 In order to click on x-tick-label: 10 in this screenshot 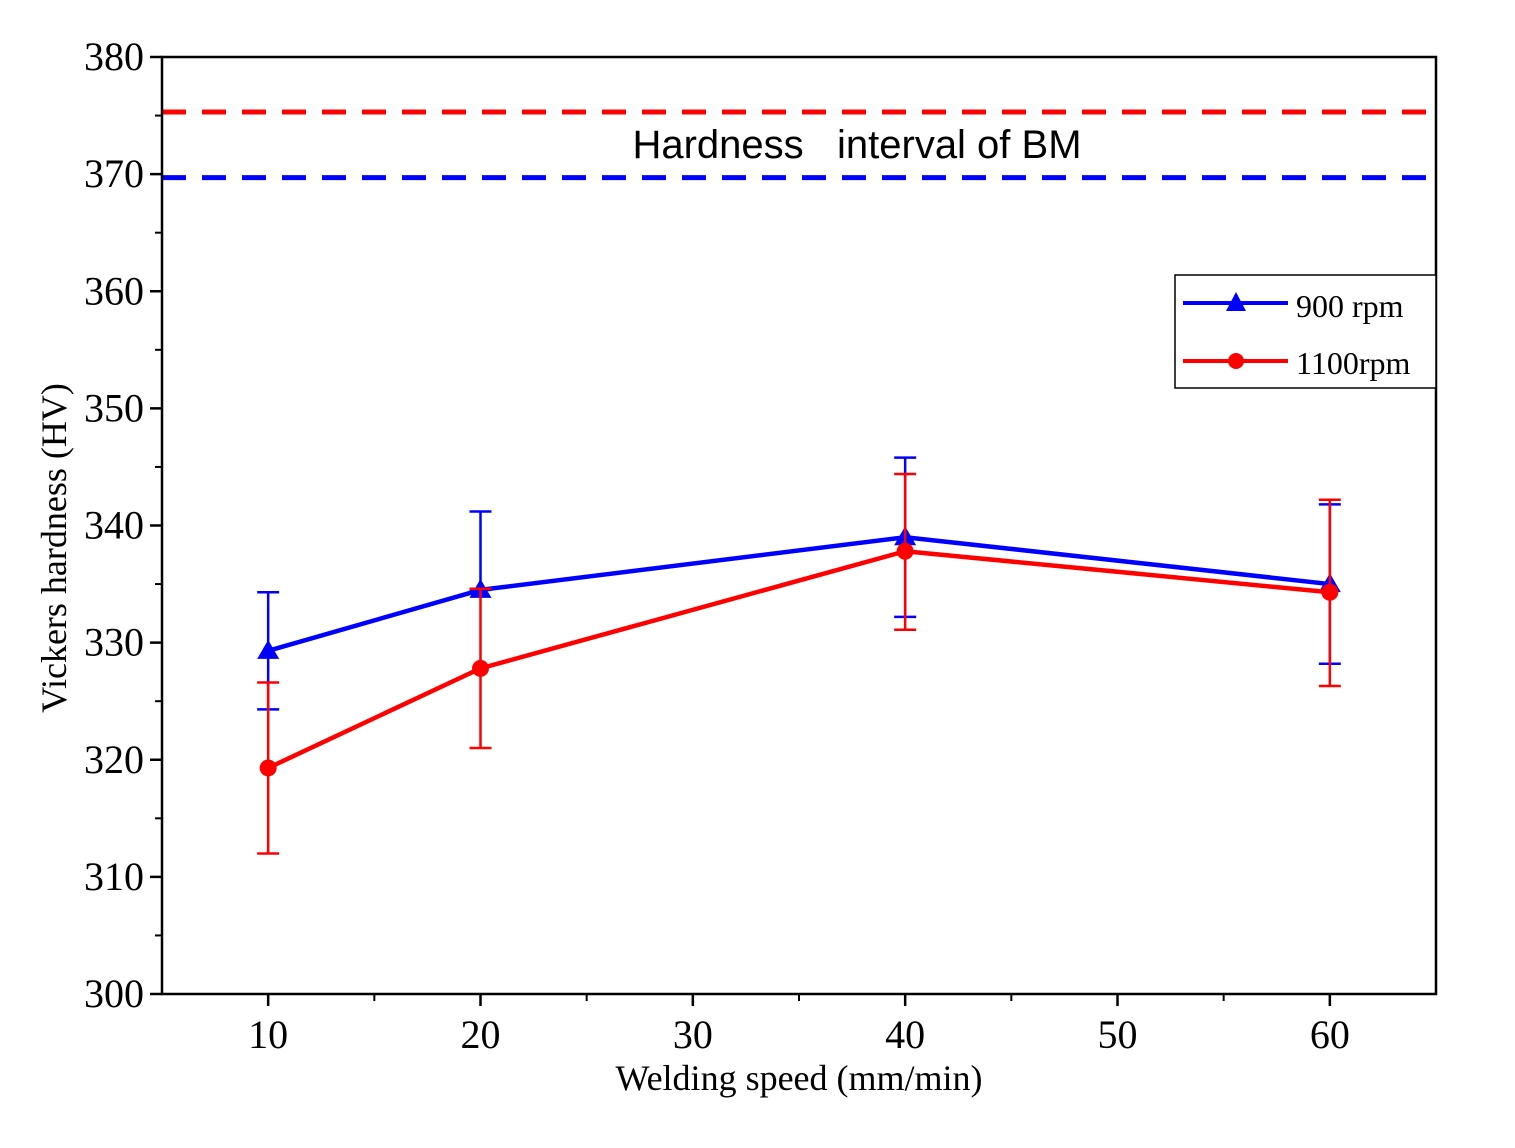, I will do `click(268, 1034)`.